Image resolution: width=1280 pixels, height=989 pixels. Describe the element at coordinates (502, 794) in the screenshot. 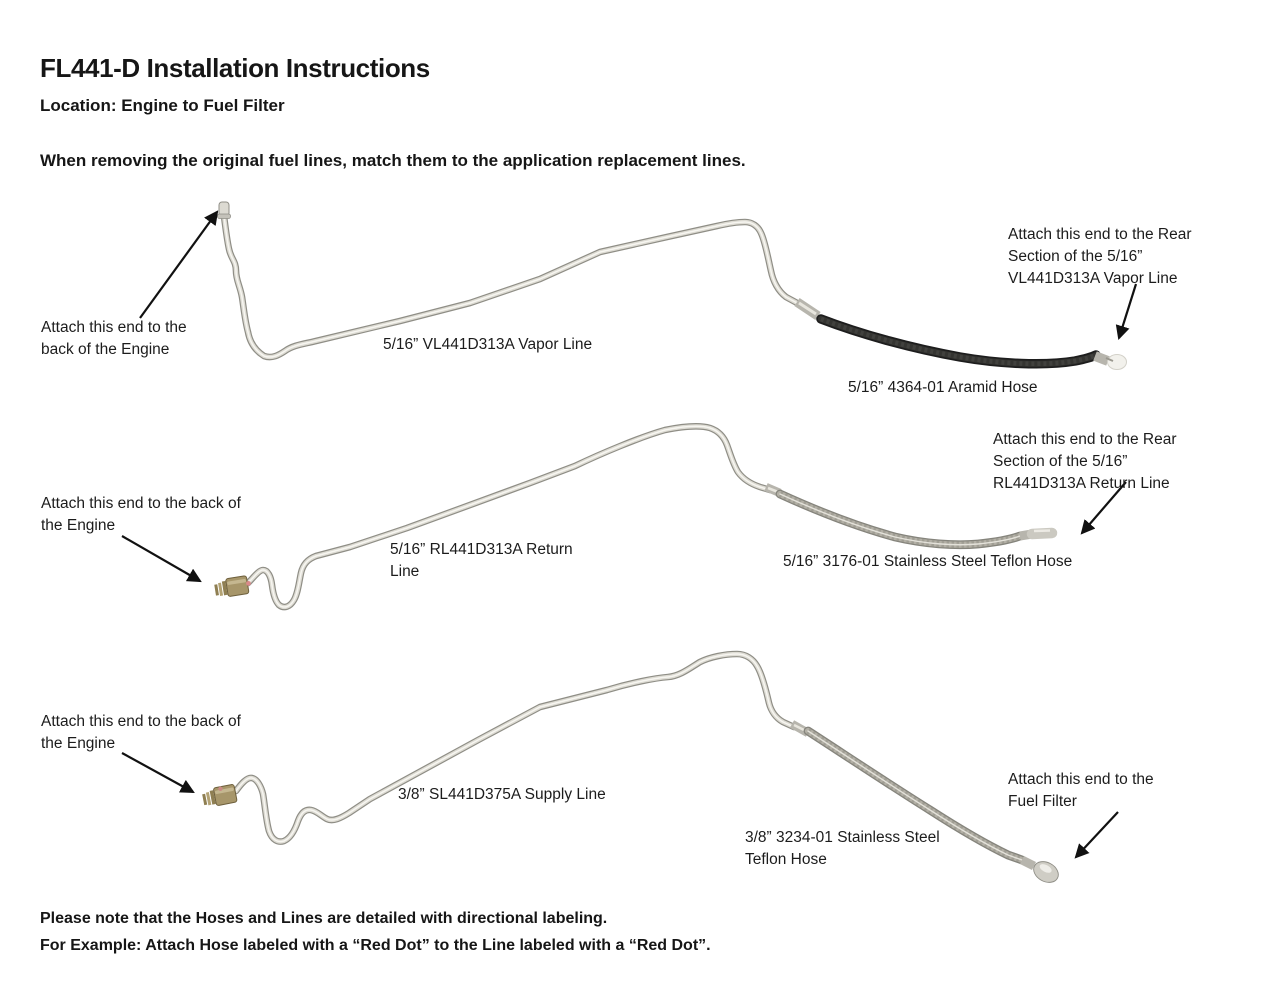

I see `supply-line-label: 3/8” SL441D375A Supply Line` at that location.